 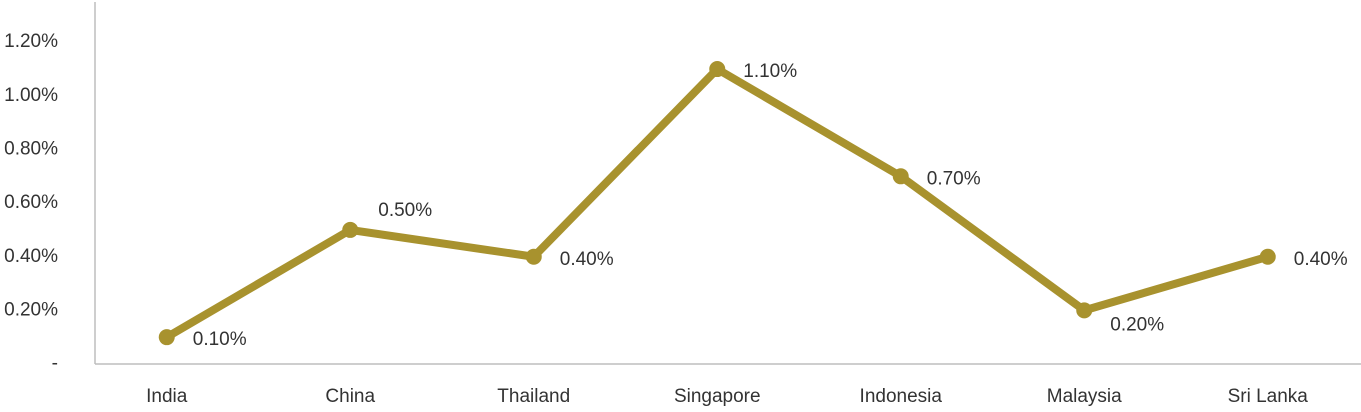 What do you see at coordinates (220, 339) in the screenshot?
I see `data-label: 0.10%` at bounding box center [220, 339].